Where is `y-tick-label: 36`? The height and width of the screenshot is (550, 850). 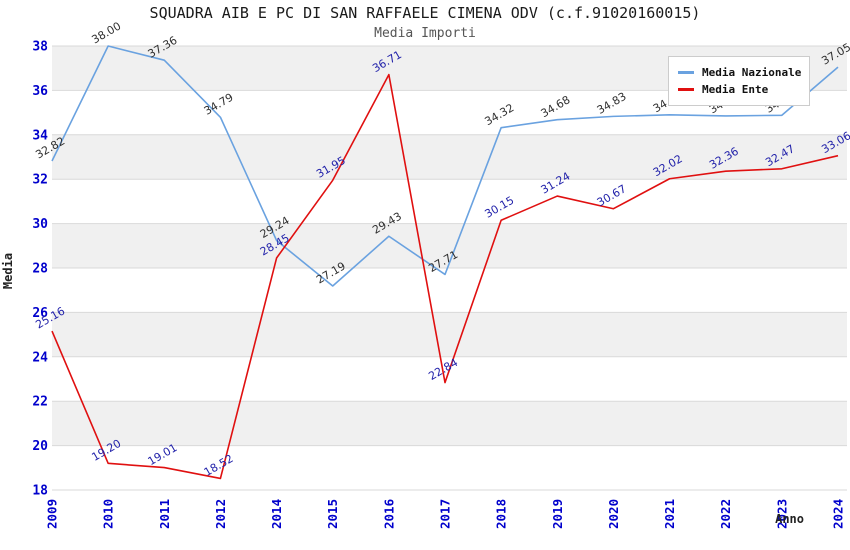
y-tick-label: 36 is located at coordinates (40, 91).